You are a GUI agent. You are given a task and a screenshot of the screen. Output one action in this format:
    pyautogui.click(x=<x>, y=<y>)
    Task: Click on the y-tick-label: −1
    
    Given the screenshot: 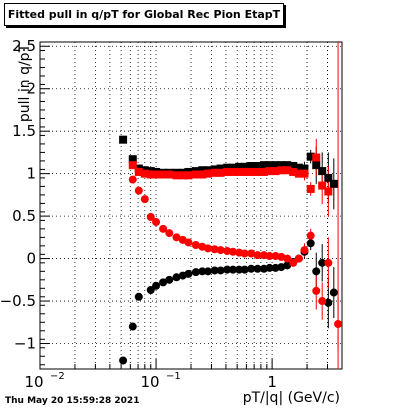 What is the action you would take?
    pyautogui.click(x=25, y=344)
    